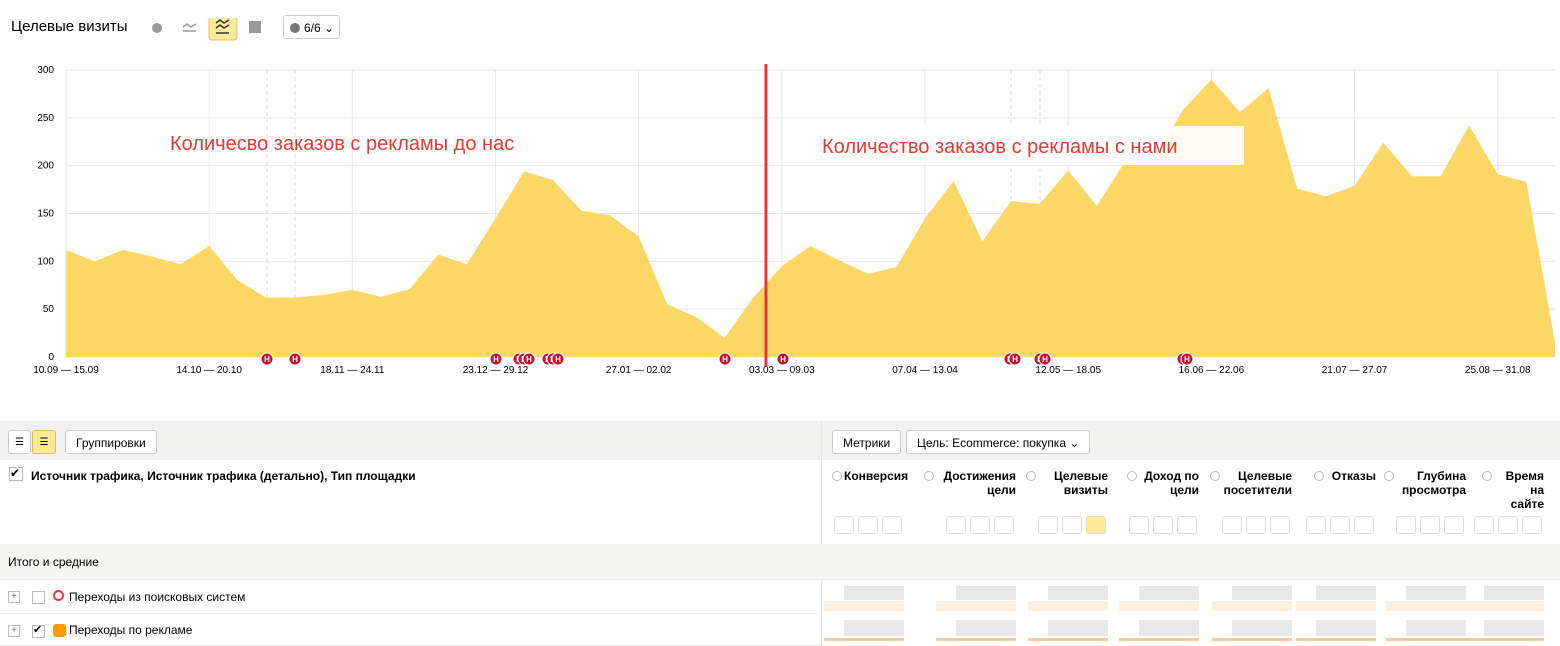  I want to click on metrics-button: Метрики, so click(867, 442).